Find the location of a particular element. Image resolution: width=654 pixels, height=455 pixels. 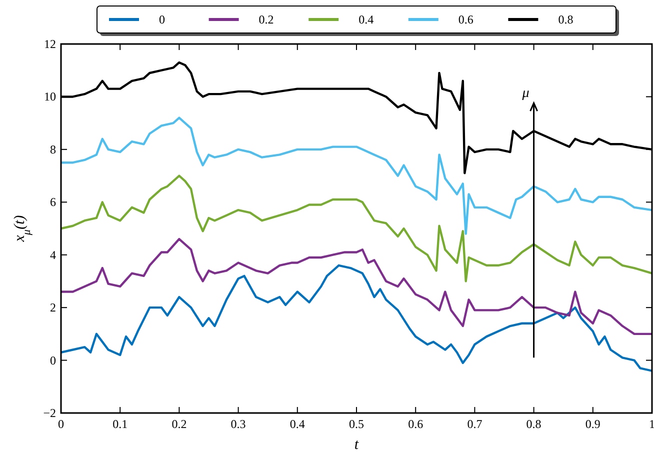

legend-label: 0.6 is located at coordinates (466, 19).